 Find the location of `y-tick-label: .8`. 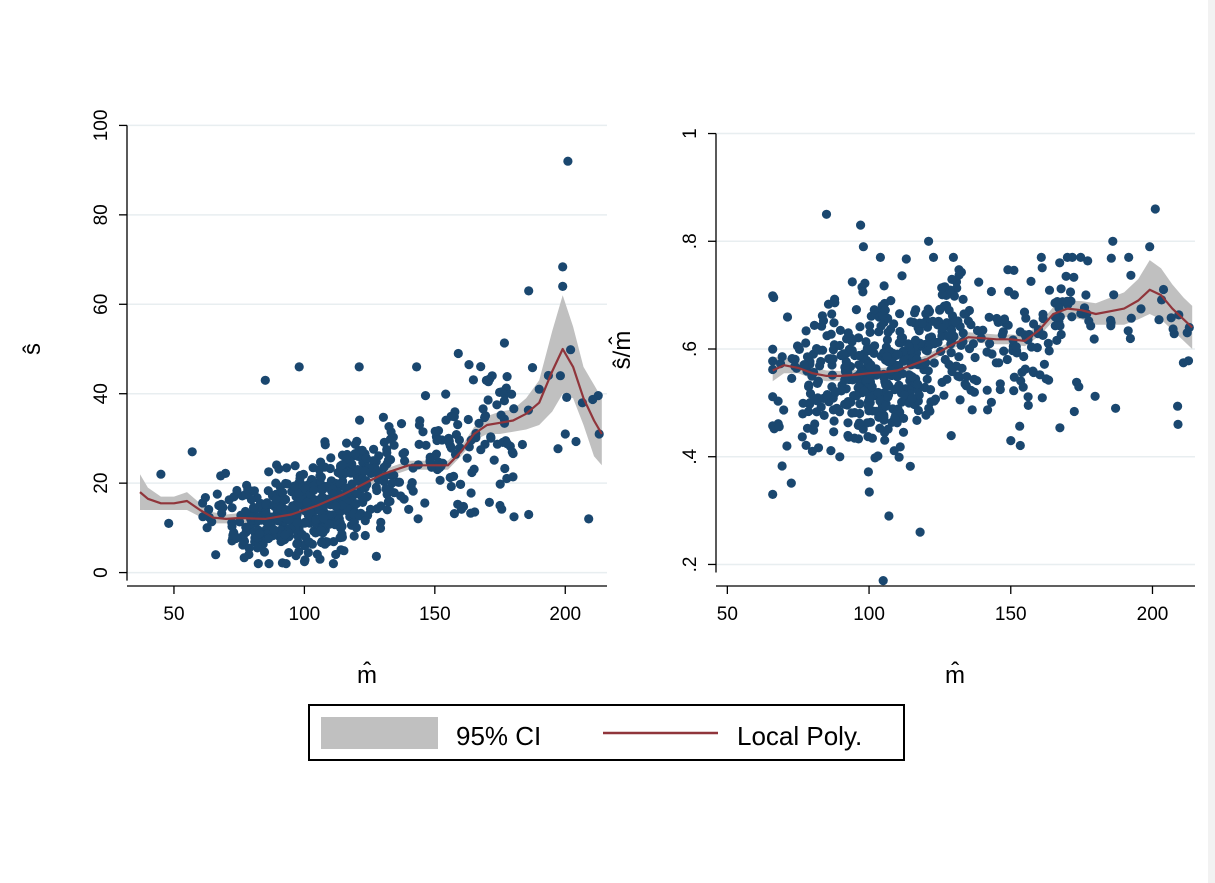

y-tick-label: .8 is located at coordinates (690, 241).